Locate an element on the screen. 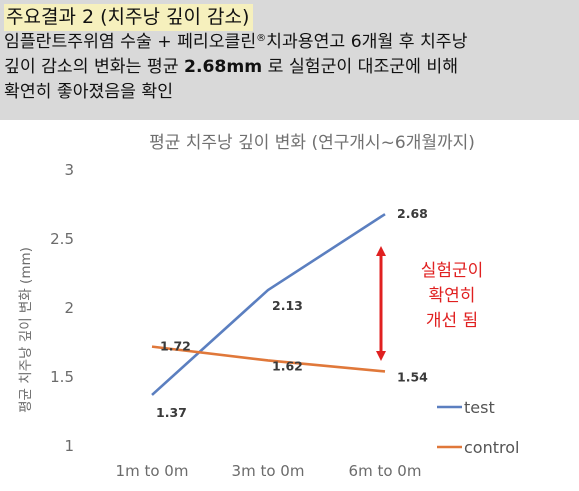  chart-title: 평균 치주낭 깊이 변화 (연구개시~6개월까지) is located at coordinates (312, 143).